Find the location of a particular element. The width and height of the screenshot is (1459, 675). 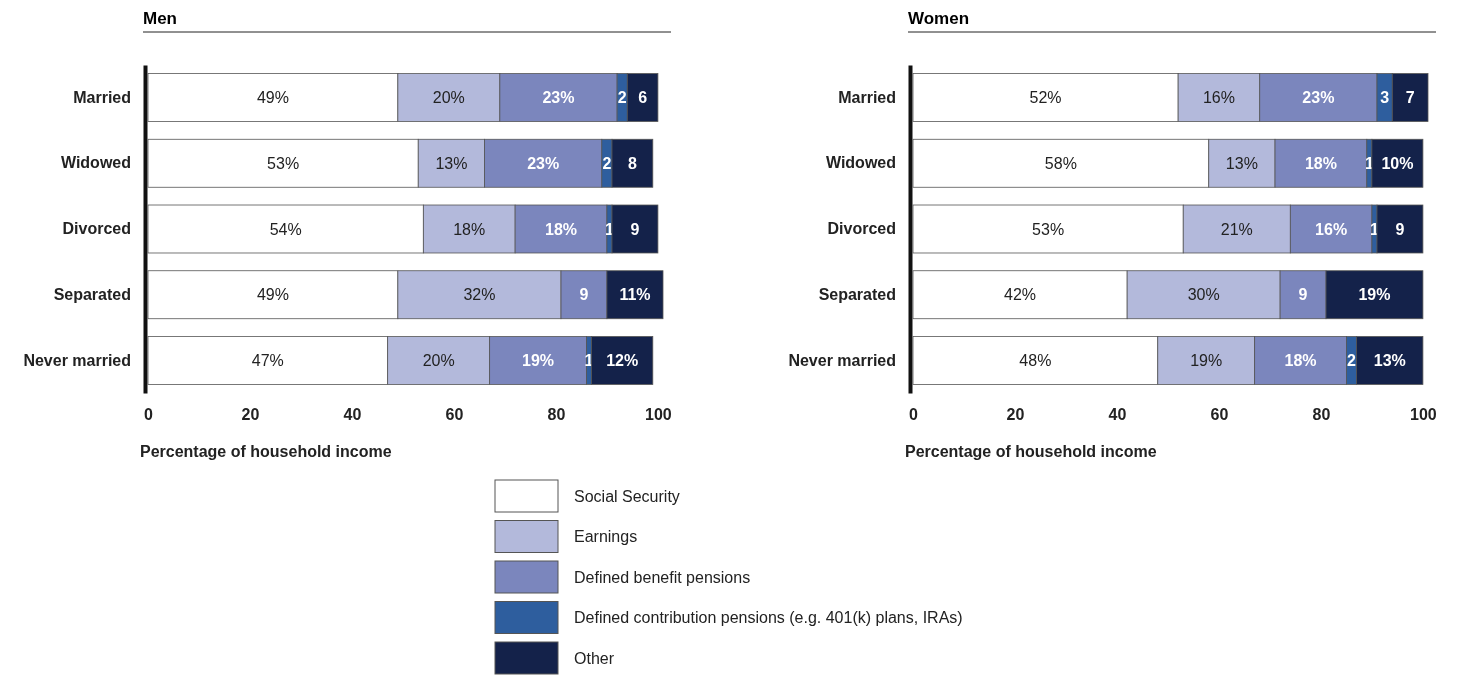

data-label: 8 is located at coordinates (632, 163).